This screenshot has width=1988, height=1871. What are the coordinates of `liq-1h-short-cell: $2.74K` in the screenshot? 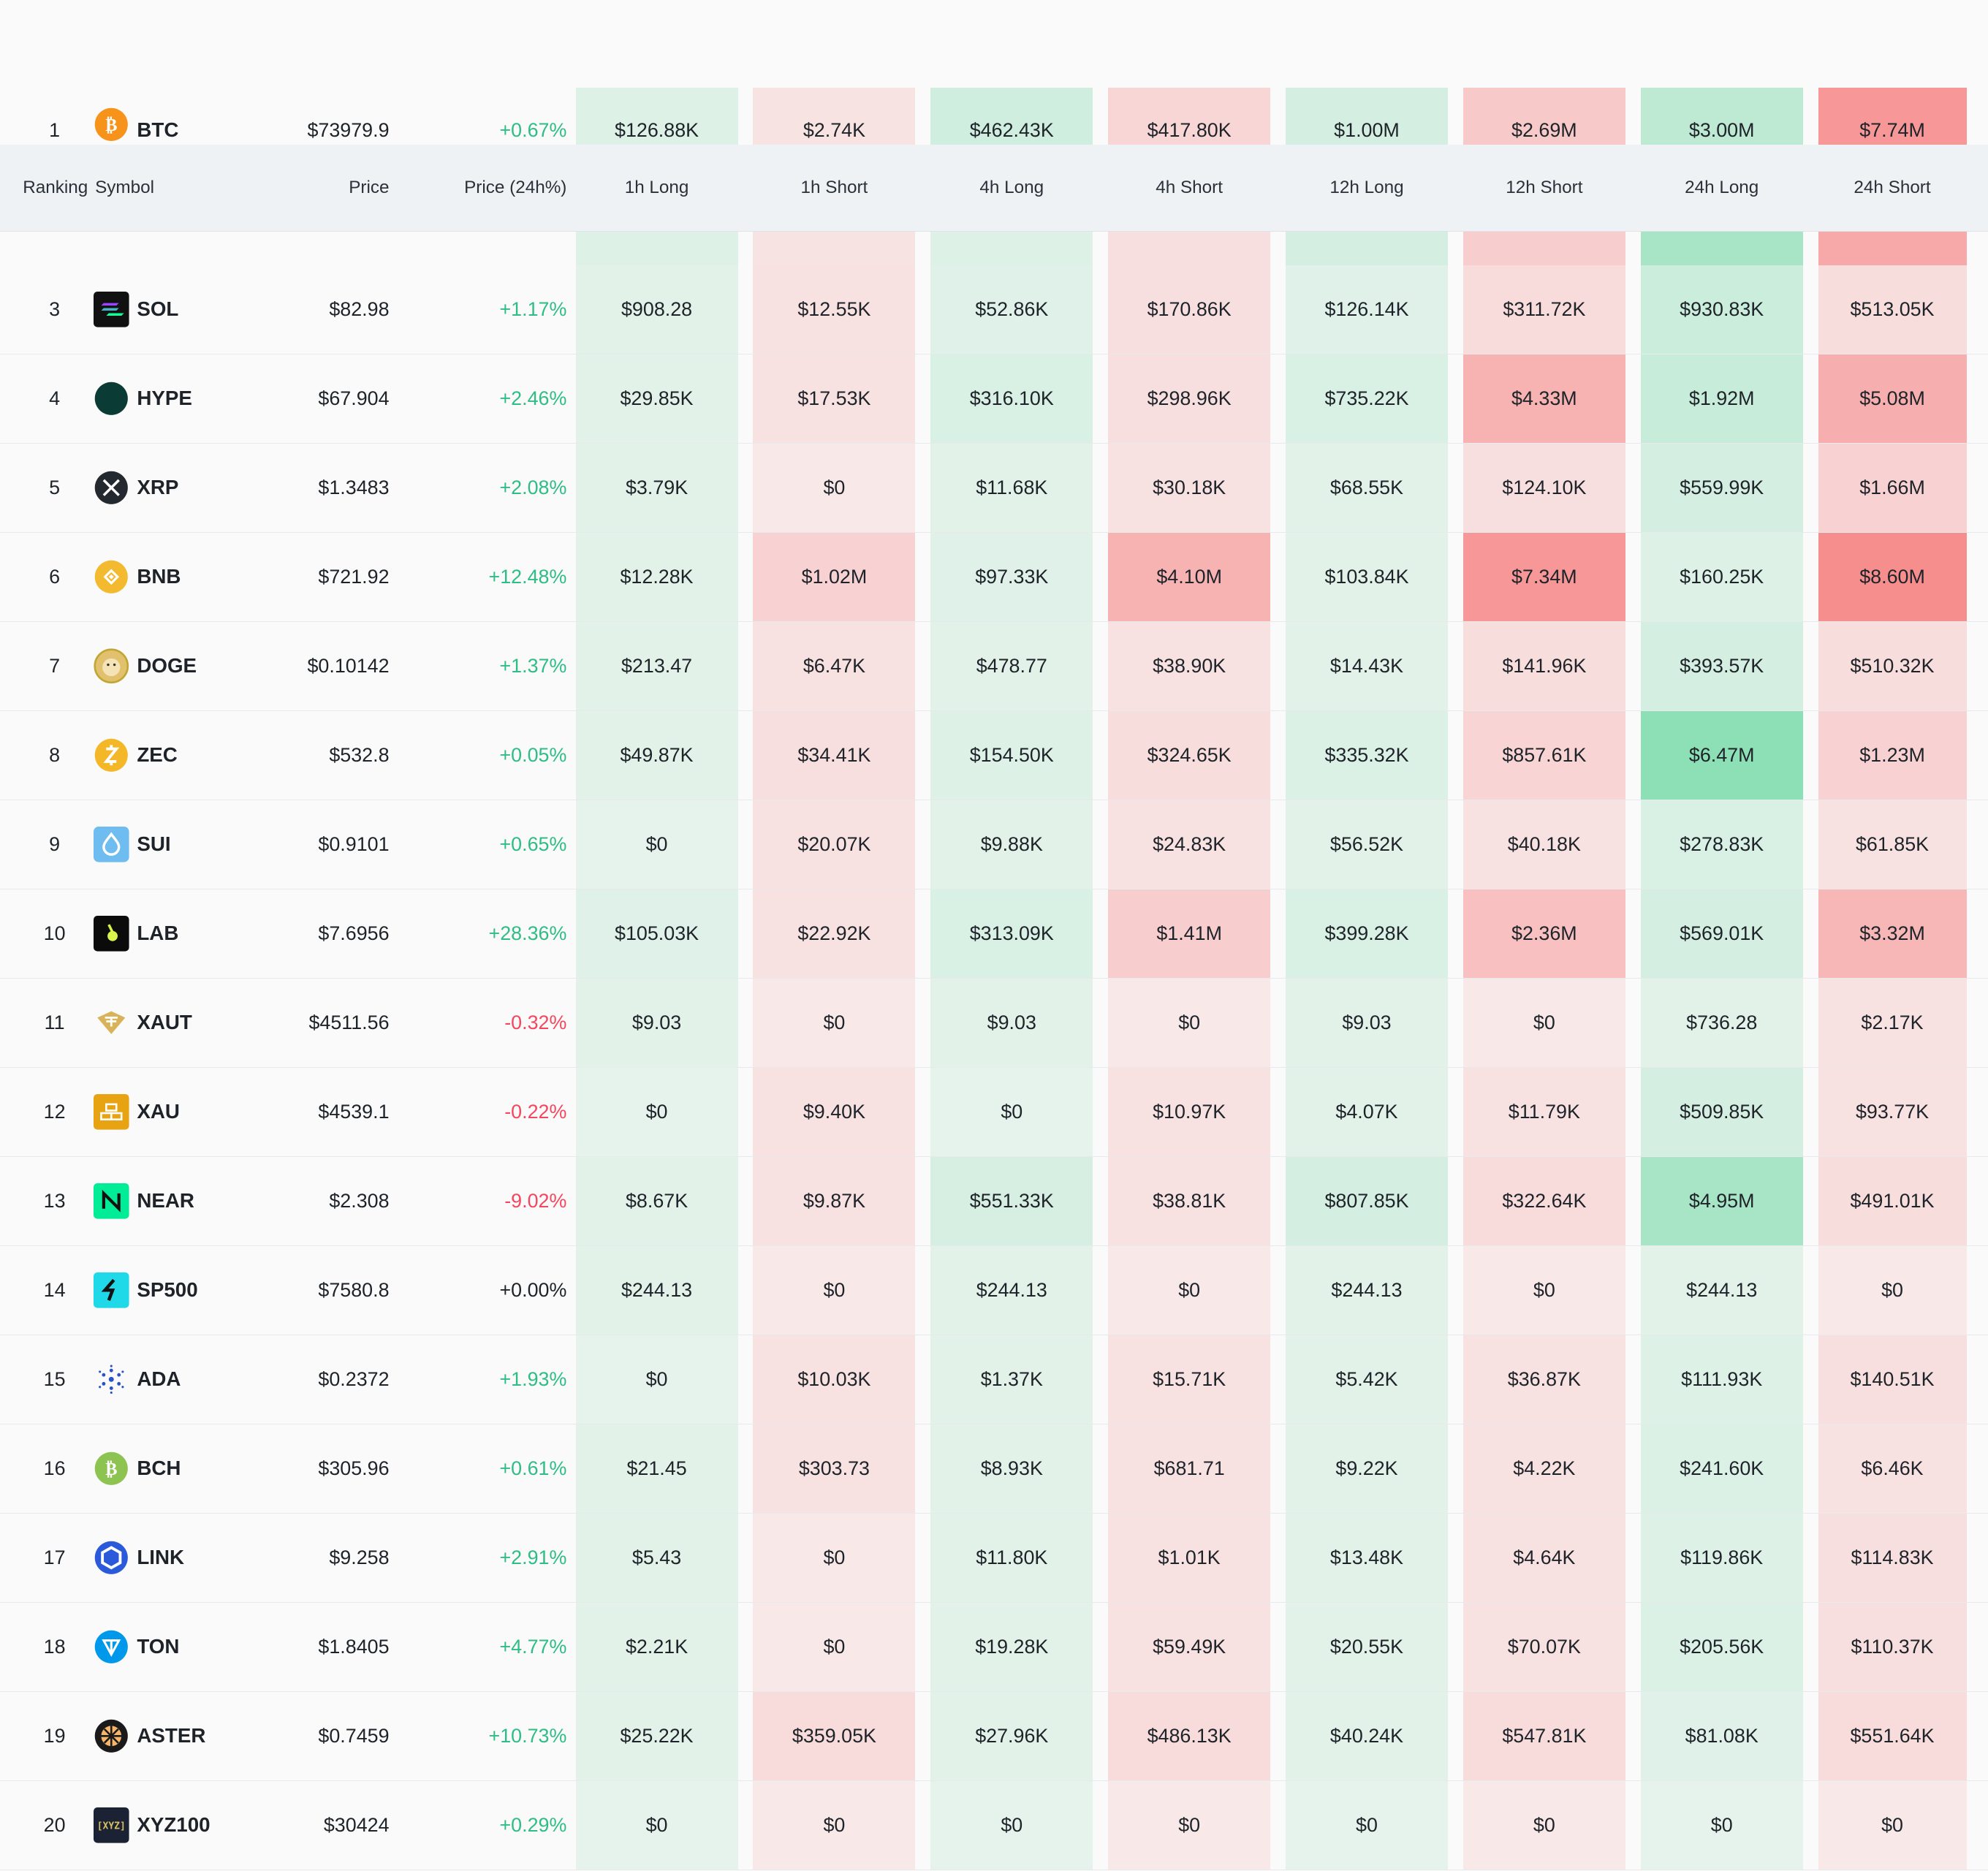 It's located at (834, 116).